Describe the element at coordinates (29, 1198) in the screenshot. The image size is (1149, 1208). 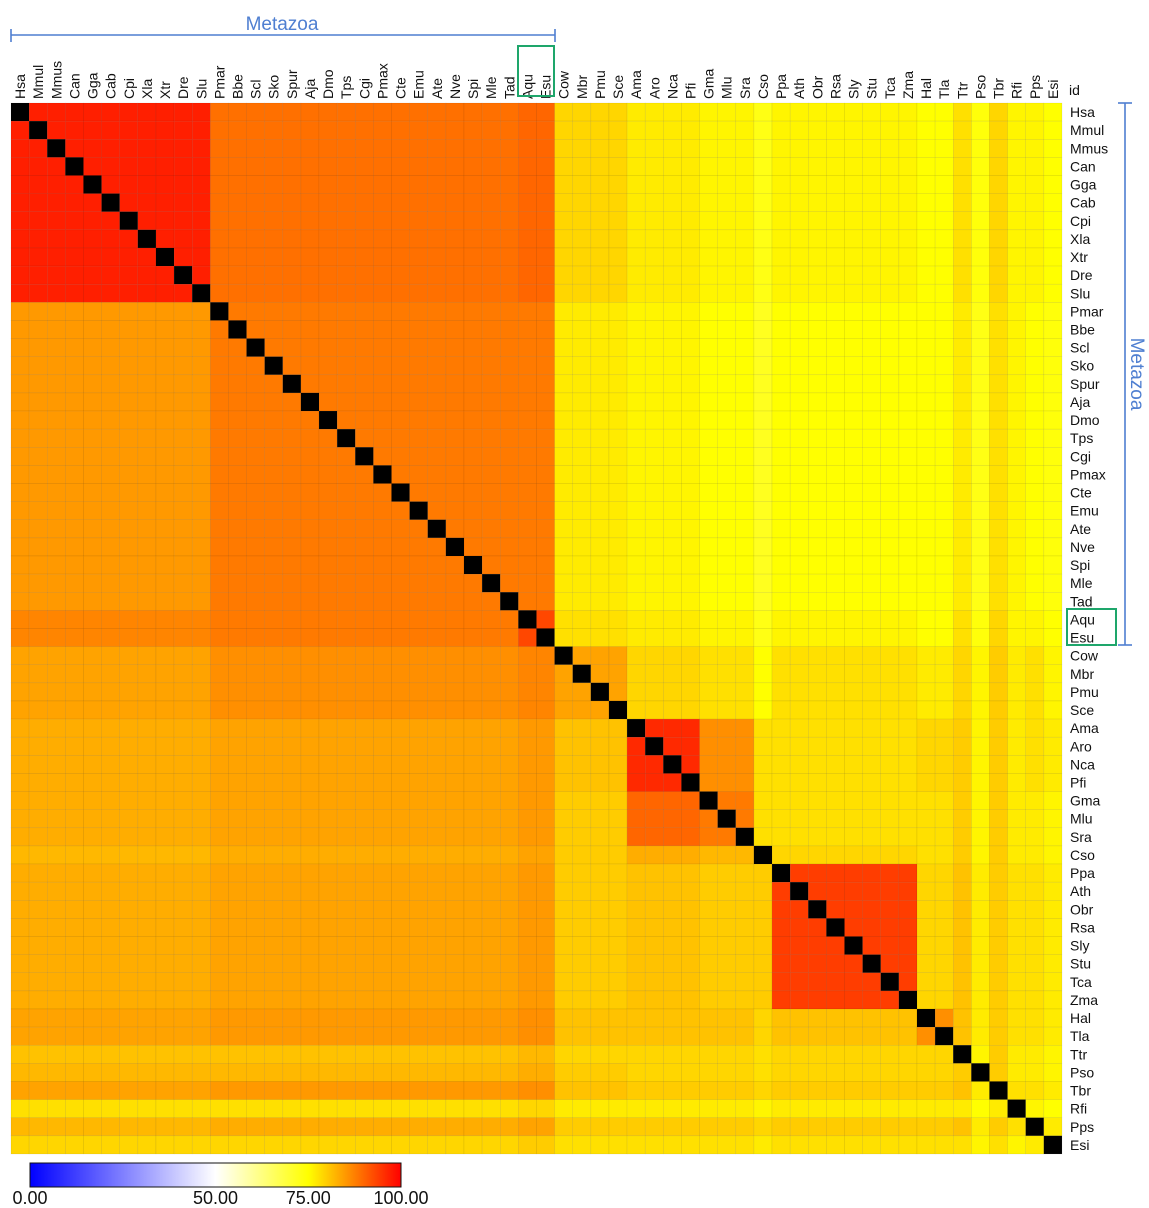
I see `colorbar-tick-label: 0.00` at that location.